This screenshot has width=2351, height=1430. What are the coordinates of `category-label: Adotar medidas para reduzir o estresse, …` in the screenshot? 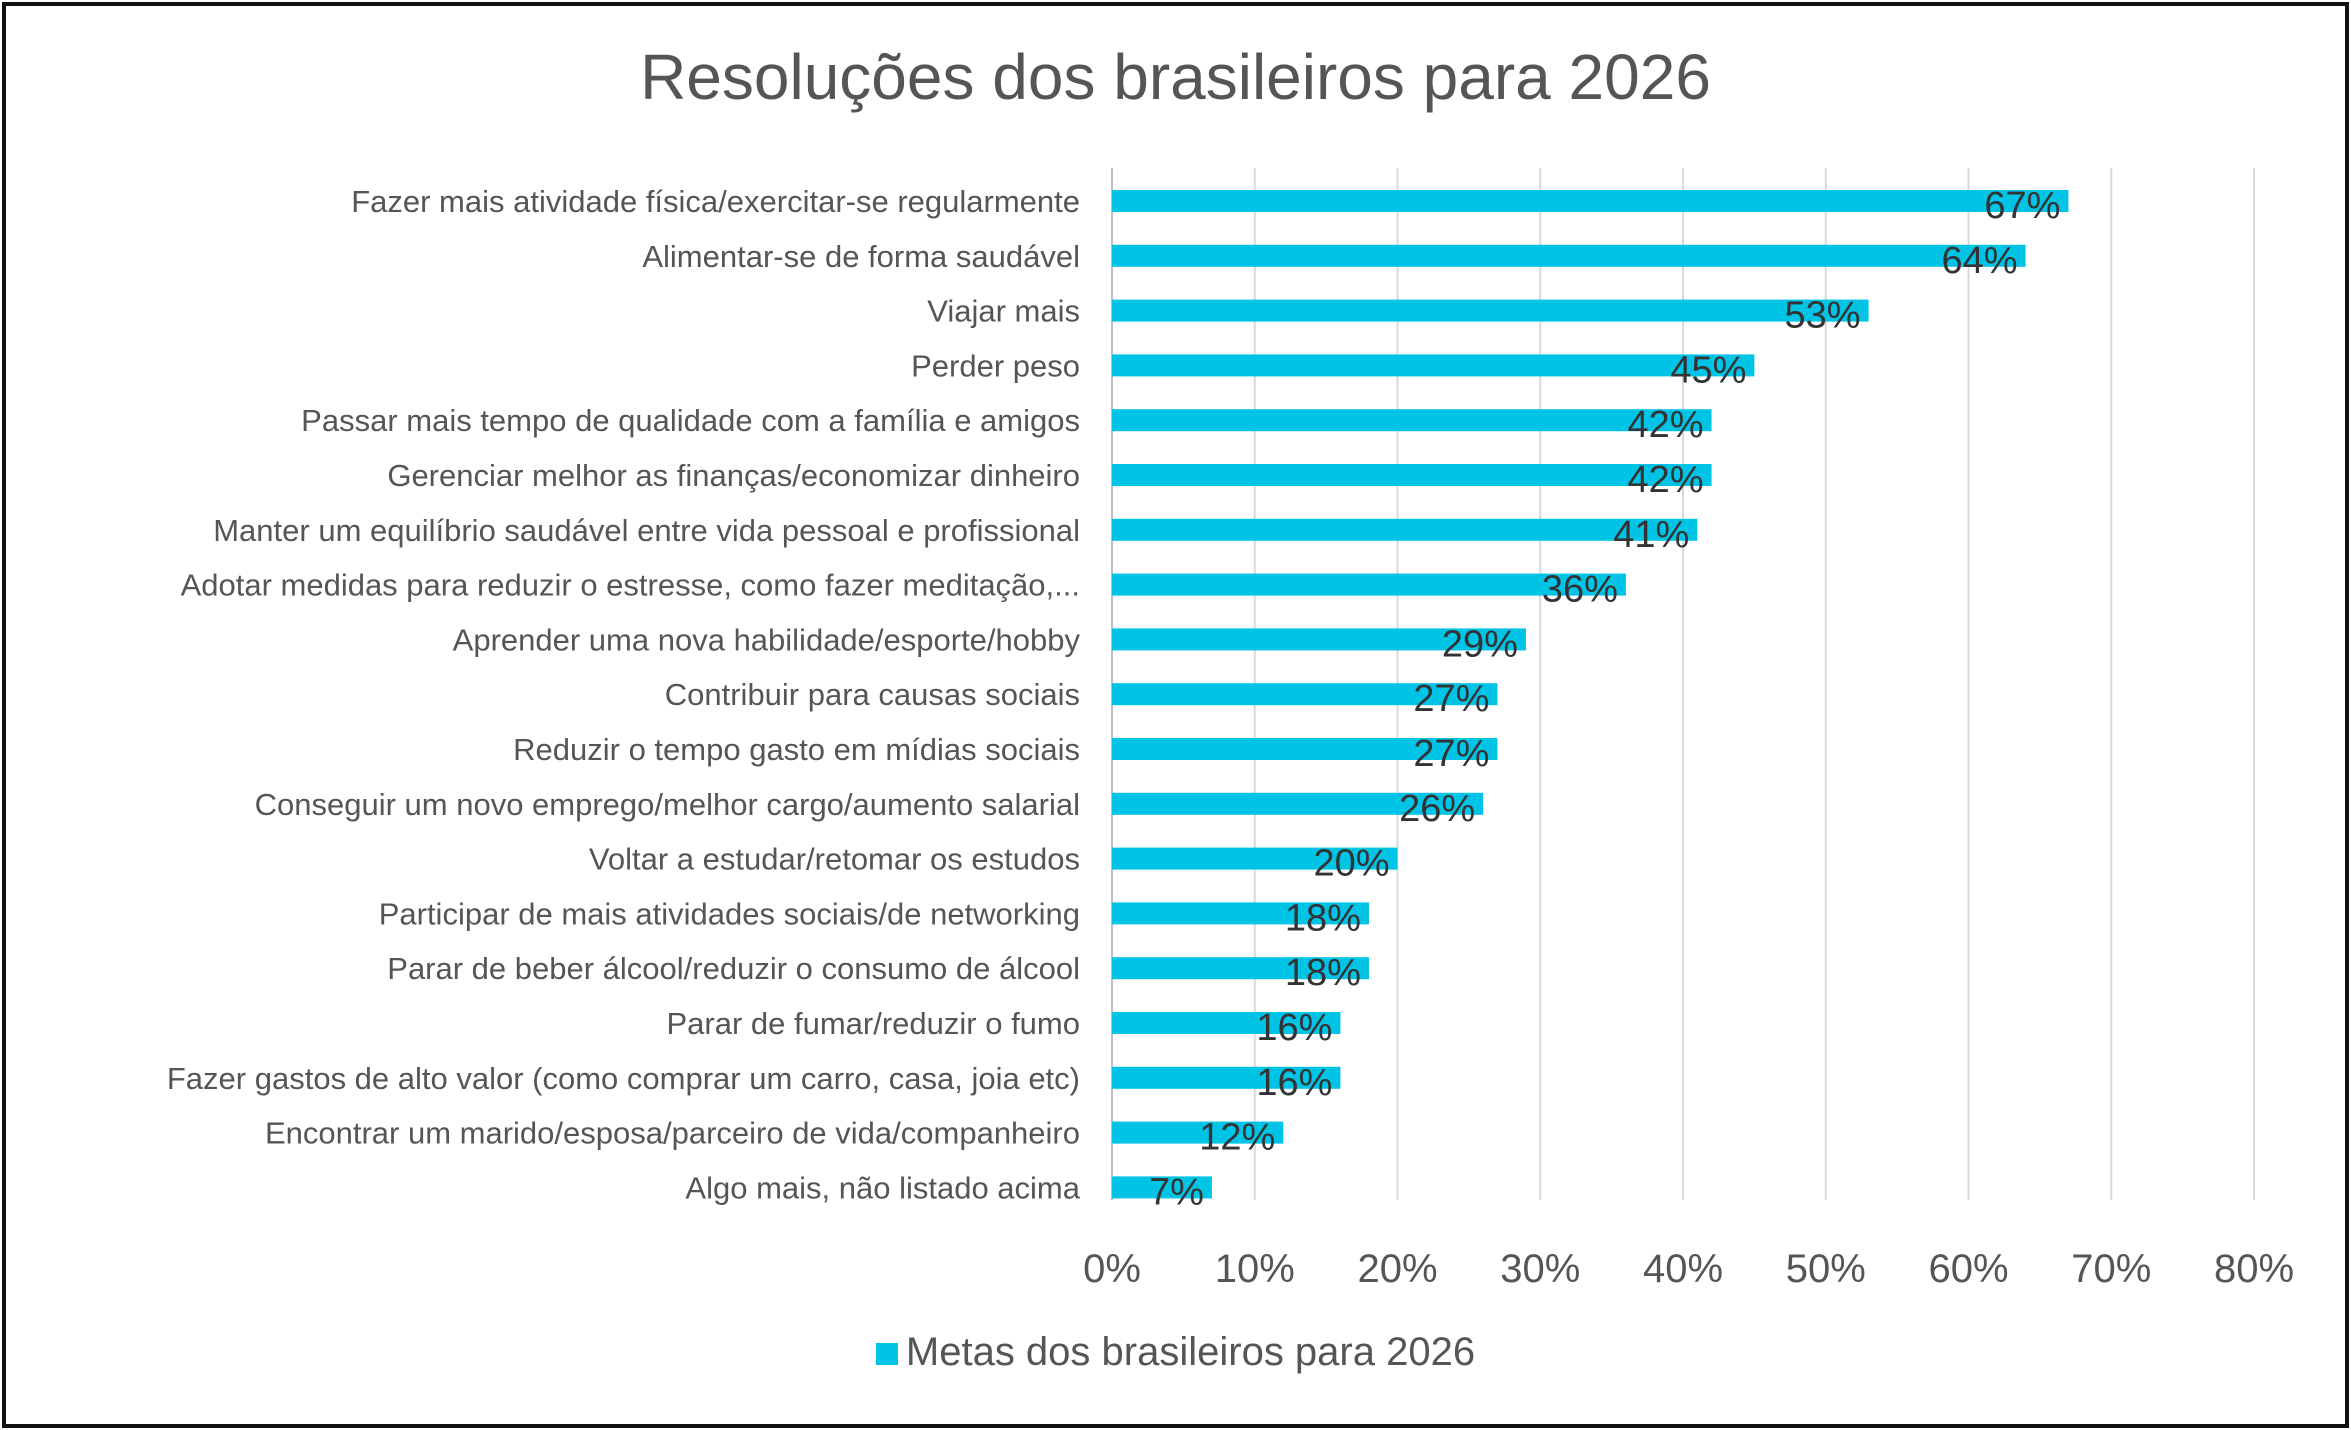 It's located at (630, 585).